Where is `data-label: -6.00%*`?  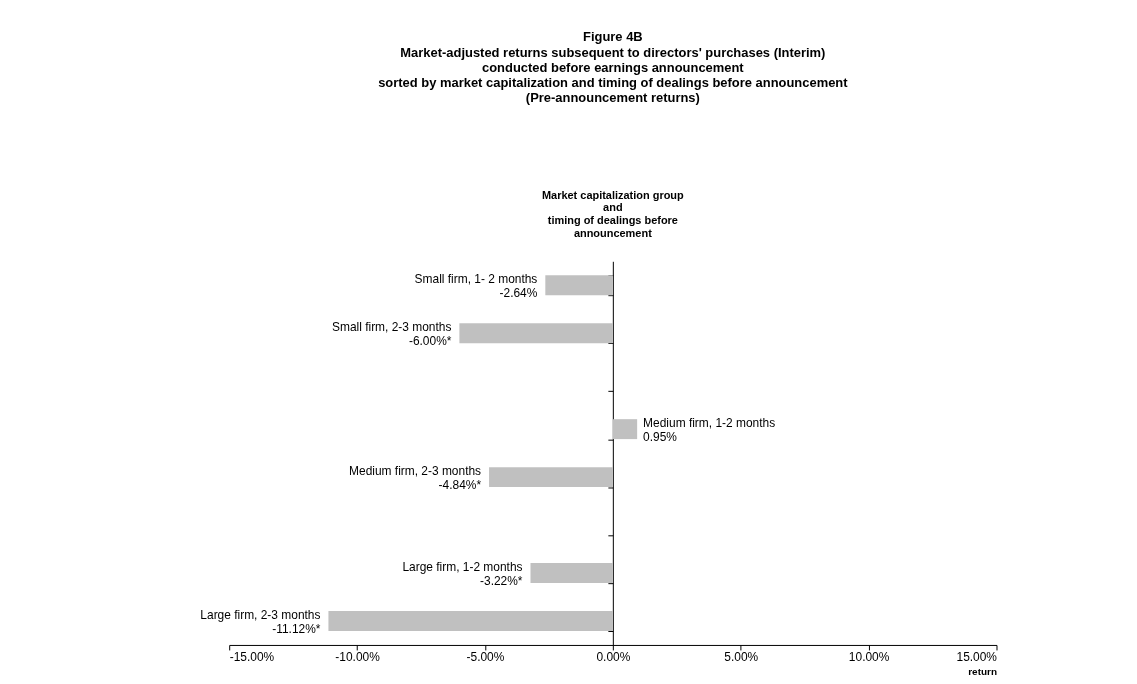
data-label: -6.00%* is located at coordinates (430, 341).